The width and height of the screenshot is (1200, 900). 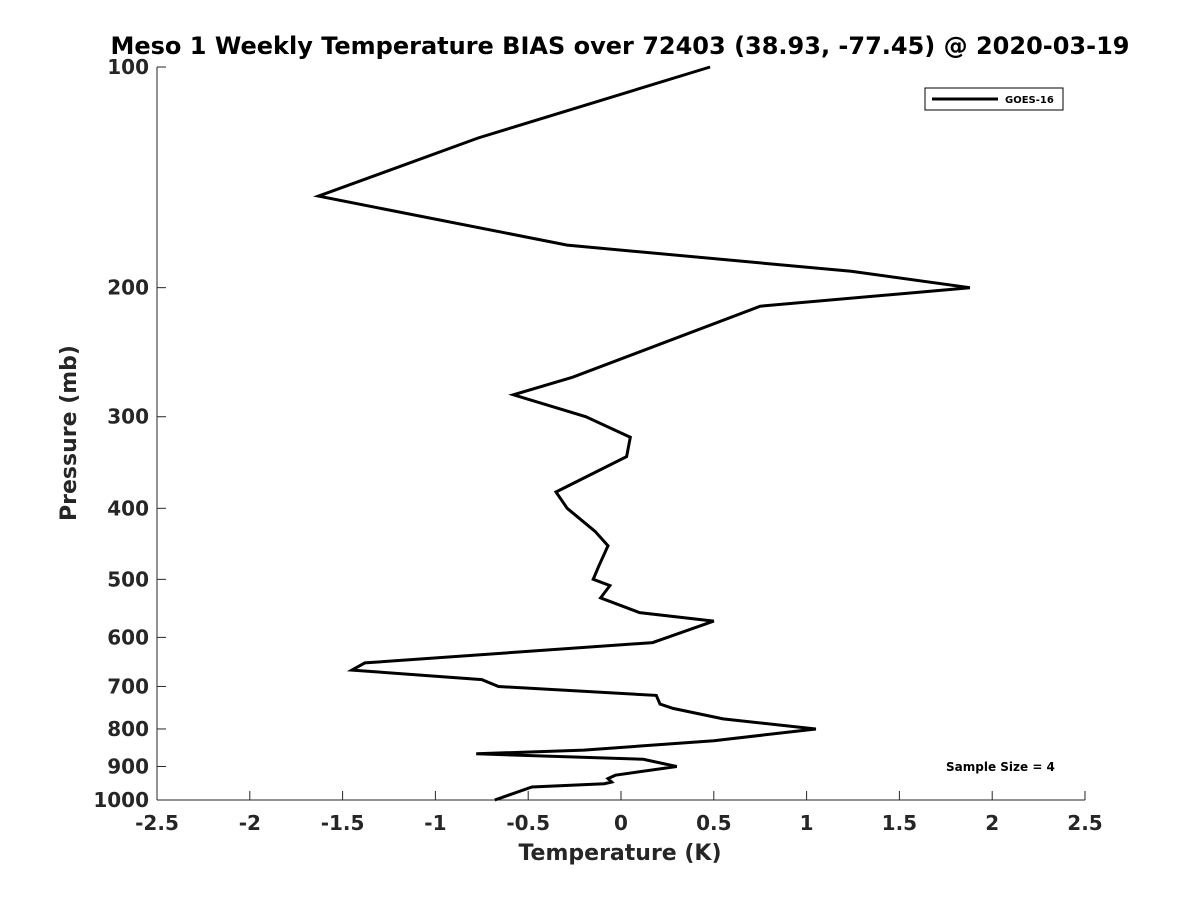 I want to click on sample-size-annotation: Sample Size = 4, so click(x=1000, y=767).